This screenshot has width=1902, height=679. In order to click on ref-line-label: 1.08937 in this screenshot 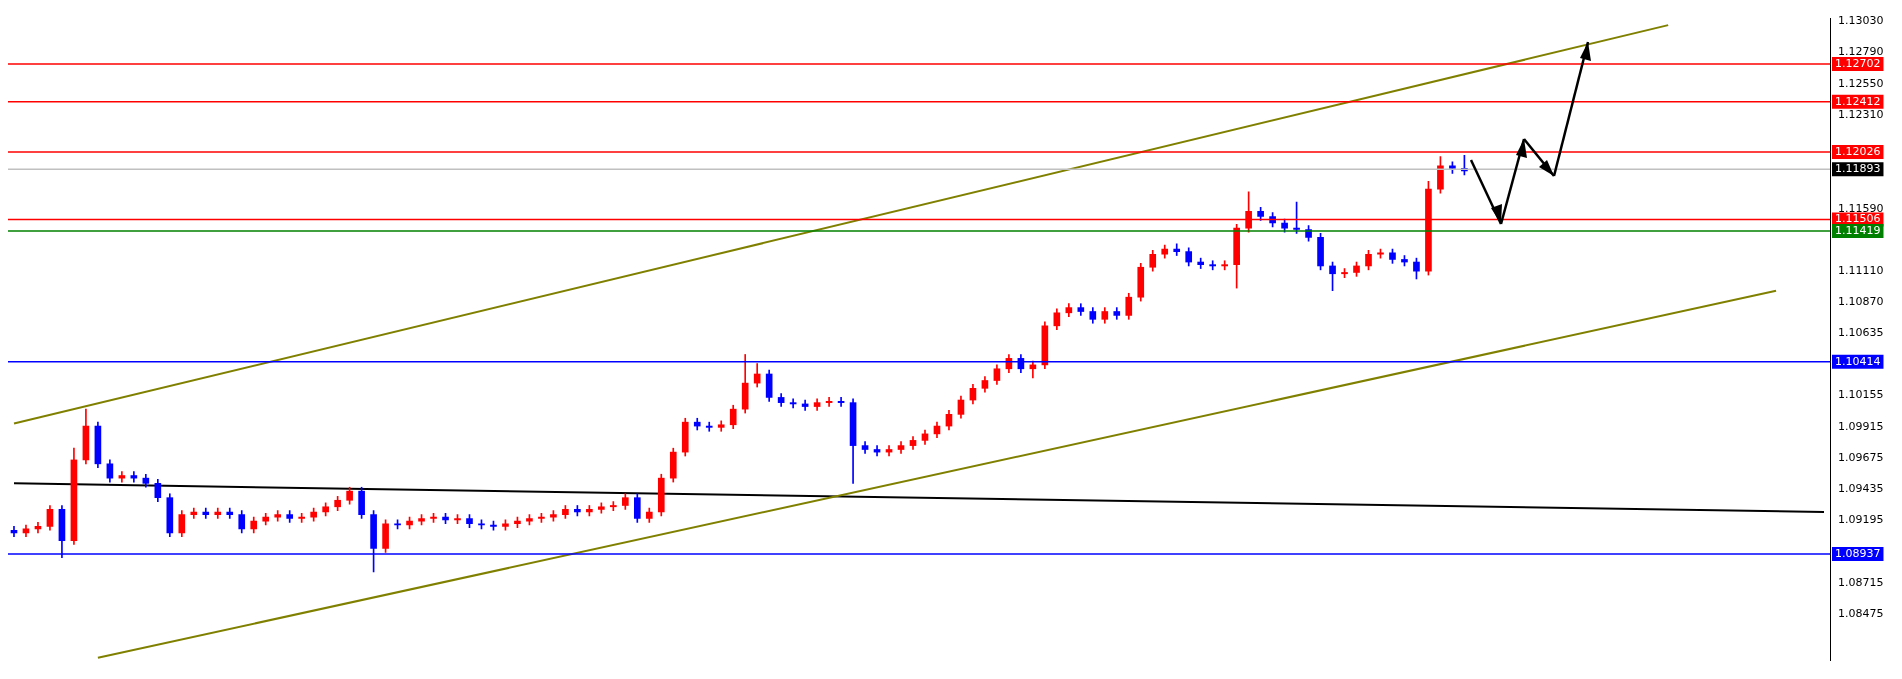, I will do `click(1858, 553)`.